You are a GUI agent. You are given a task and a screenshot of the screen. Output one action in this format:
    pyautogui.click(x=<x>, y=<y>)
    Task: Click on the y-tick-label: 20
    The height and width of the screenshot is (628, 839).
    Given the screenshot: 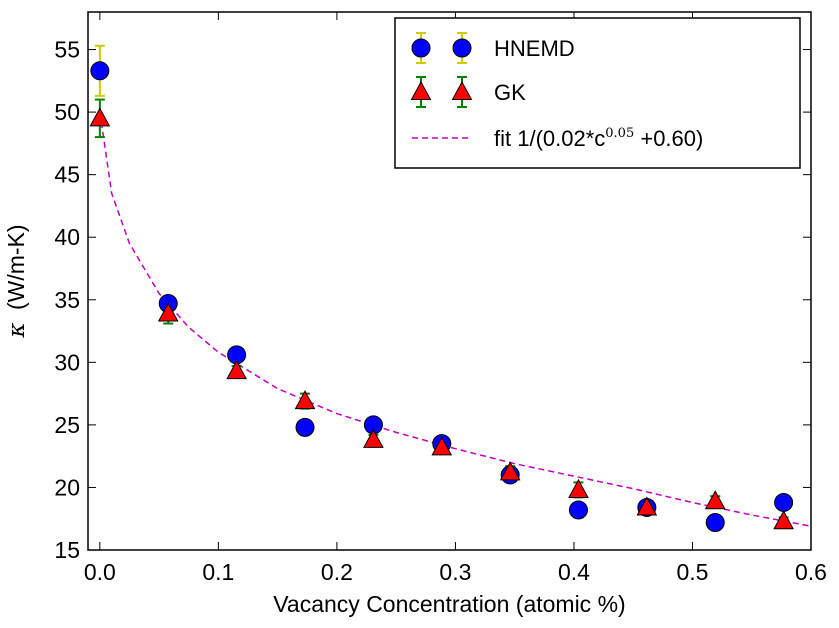 What is the action you would take?
    pyautogui.click(x=67, y=487)
    